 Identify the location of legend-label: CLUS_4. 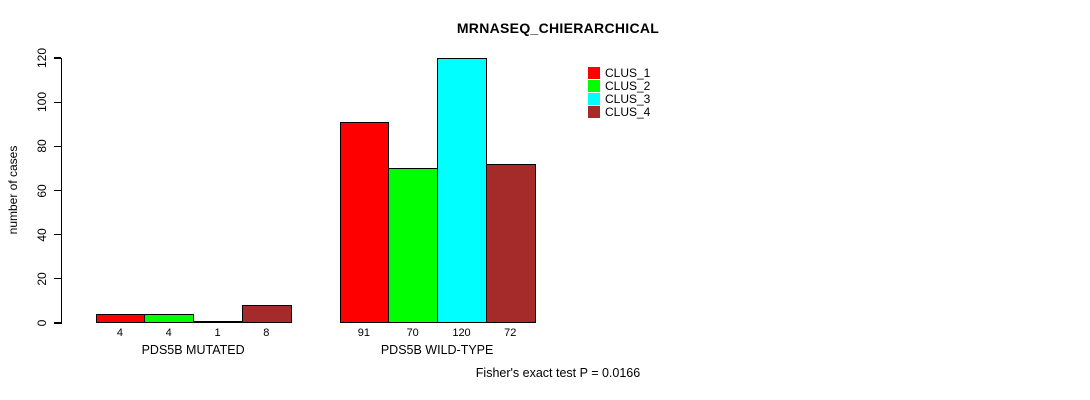
(628, 112).